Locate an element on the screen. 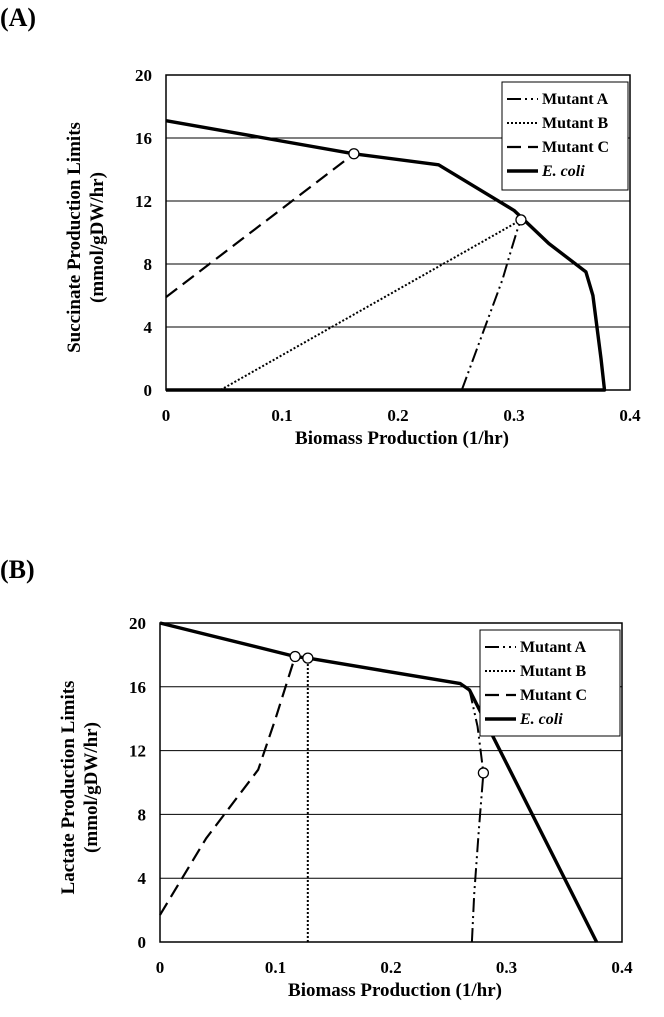  y-axis-title-line1: Succinate Production Limits is located at coordinates (74, 237).